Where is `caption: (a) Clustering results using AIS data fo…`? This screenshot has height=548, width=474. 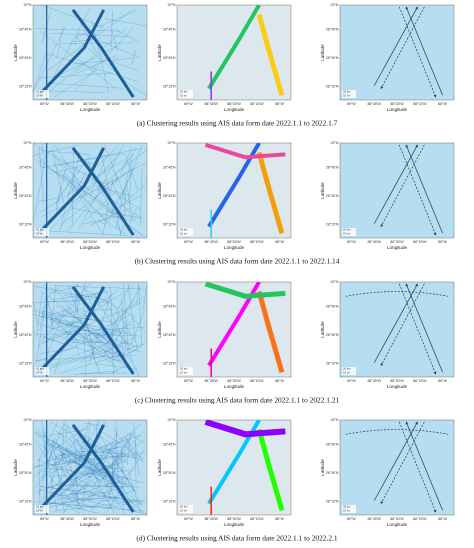 caption: (a) Clustering results using AIS data fo… is located at coordinates (237, 123).